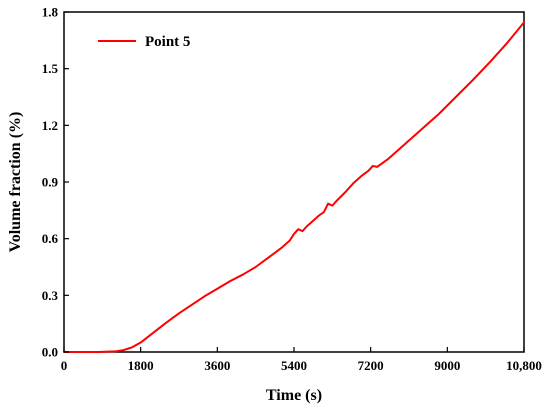  Describe the element at coordinates (167, 42) in the screenshot. I see `legend-label: Point 5` at that location.